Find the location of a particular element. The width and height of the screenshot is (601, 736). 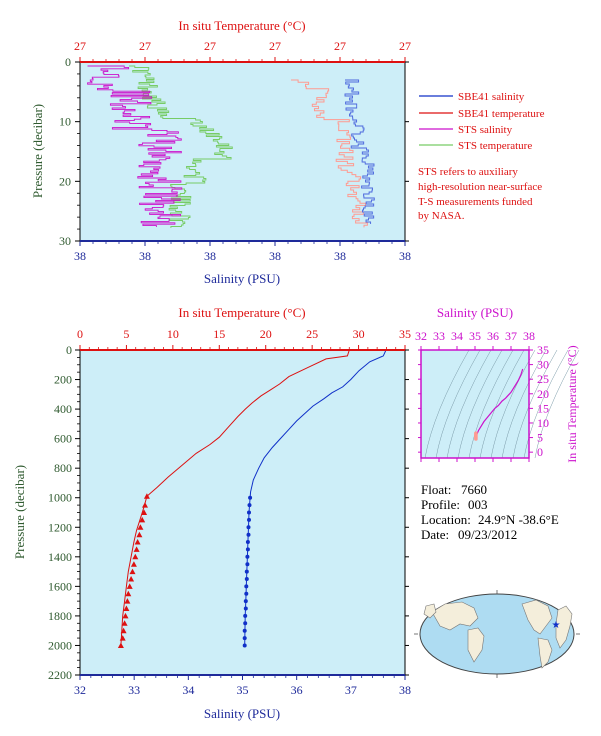

main-y-tick-label: 2000 is located at coordinates (60, 645).